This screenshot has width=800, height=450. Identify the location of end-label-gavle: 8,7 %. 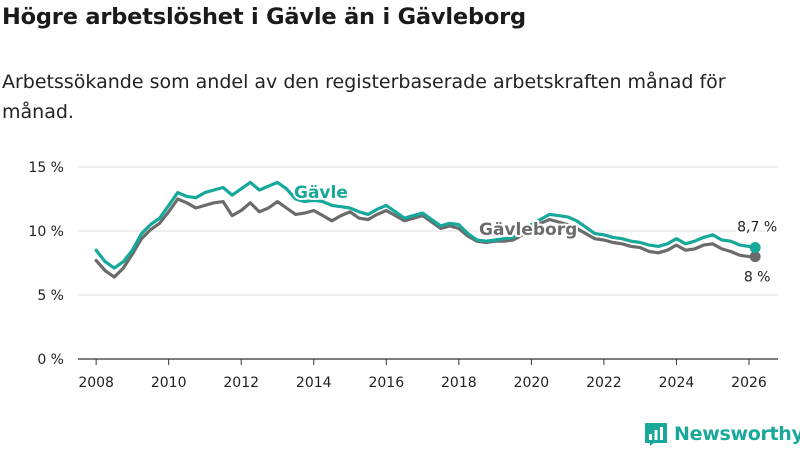
(757, 228).